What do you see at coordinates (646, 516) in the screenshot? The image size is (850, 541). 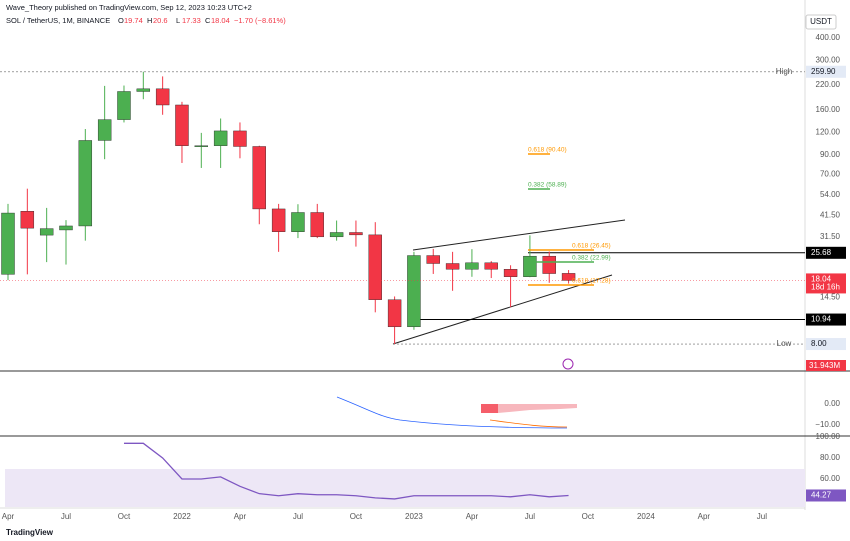 I see `x-tick-label: 2024` at bounding box center [646, 516].